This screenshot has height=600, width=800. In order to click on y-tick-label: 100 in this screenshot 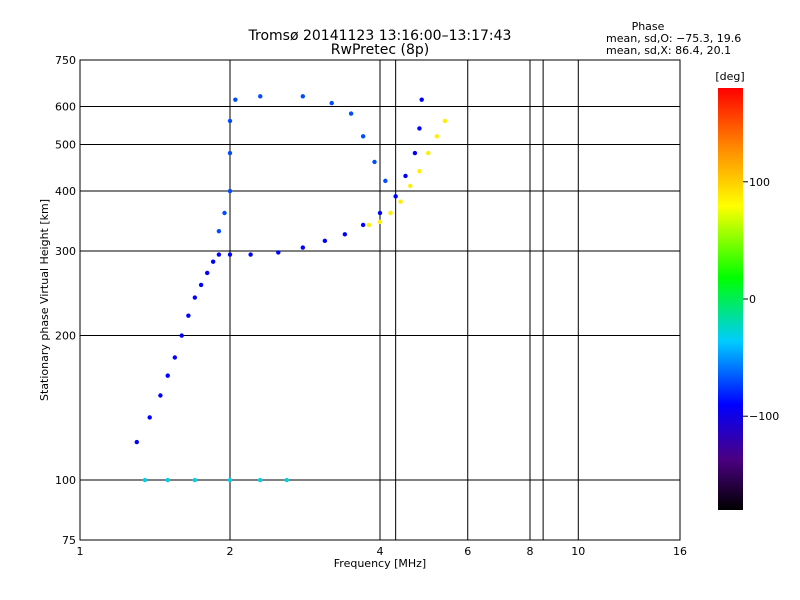, I will do `click(65, 480)`.